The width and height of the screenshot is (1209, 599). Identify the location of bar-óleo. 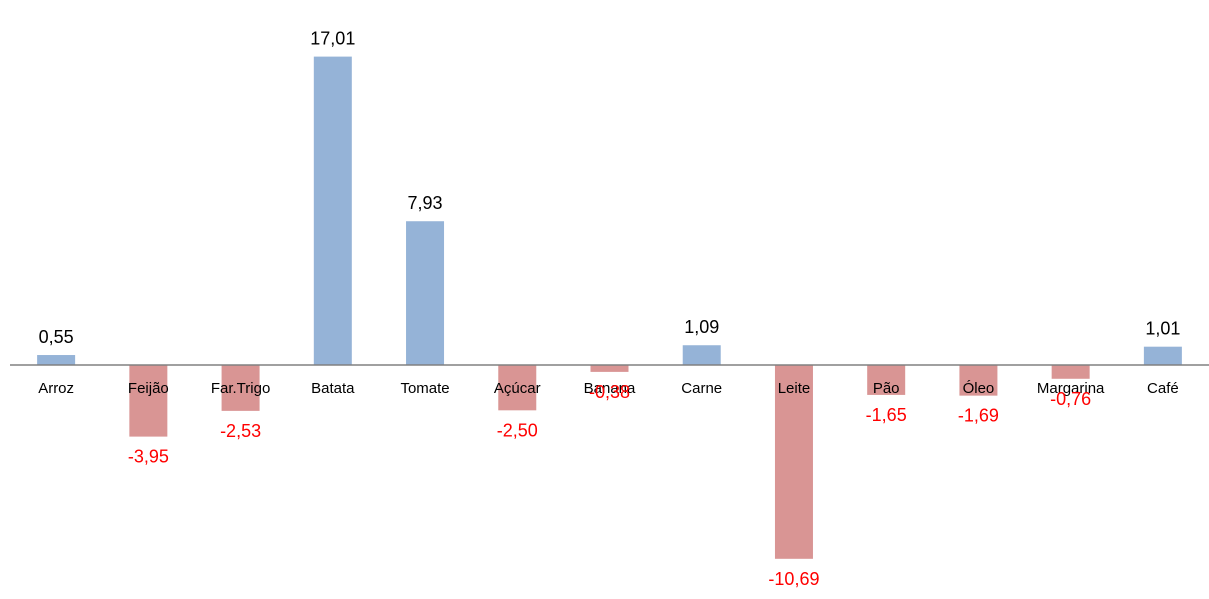
(978, 380).